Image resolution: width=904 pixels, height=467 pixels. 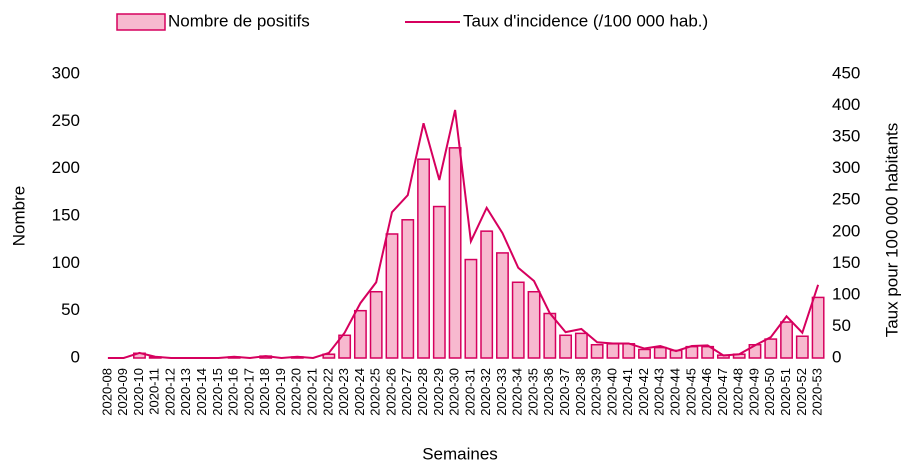 What do you see at coordinates (532, 392) in the screenshot?
I see `x-tick-label: 2020-35` at bounding box center [532, 392].